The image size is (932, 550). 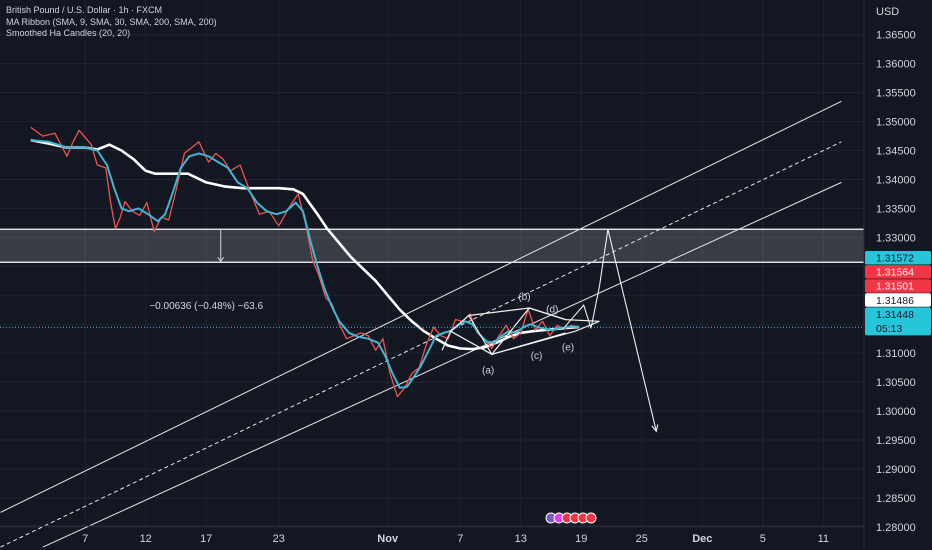 I want to click on y-tick-label: 1.36000, so click(x=896, y=65).